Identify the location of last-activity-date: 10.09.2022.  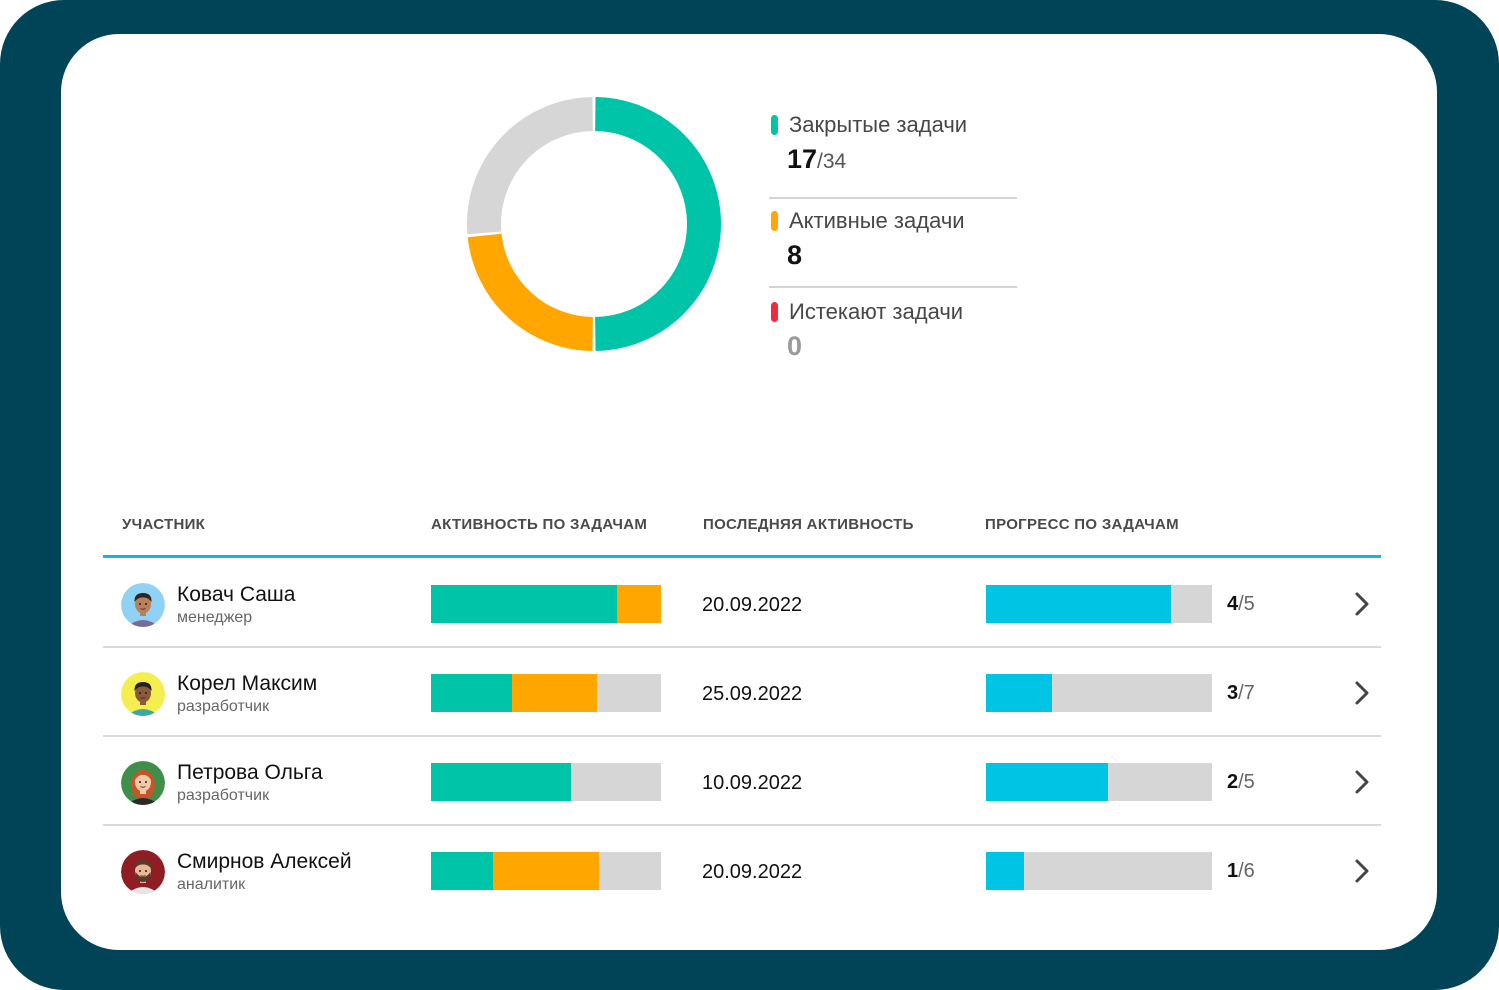
(752, 783).